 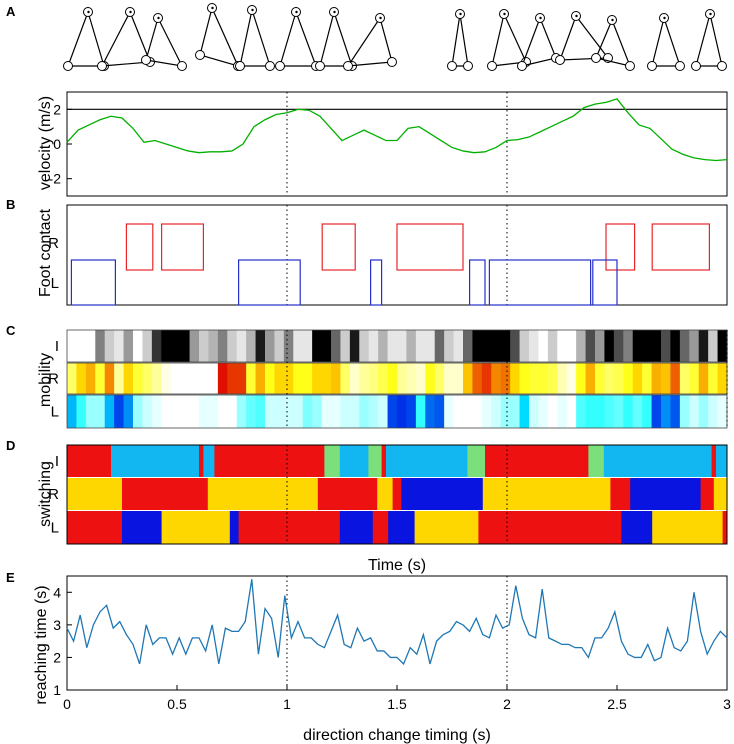 What do you see at coordinates (57, 657) in the screenshot?
I see `reaching-ytick-label: 2` at bounding box center [57, 657].